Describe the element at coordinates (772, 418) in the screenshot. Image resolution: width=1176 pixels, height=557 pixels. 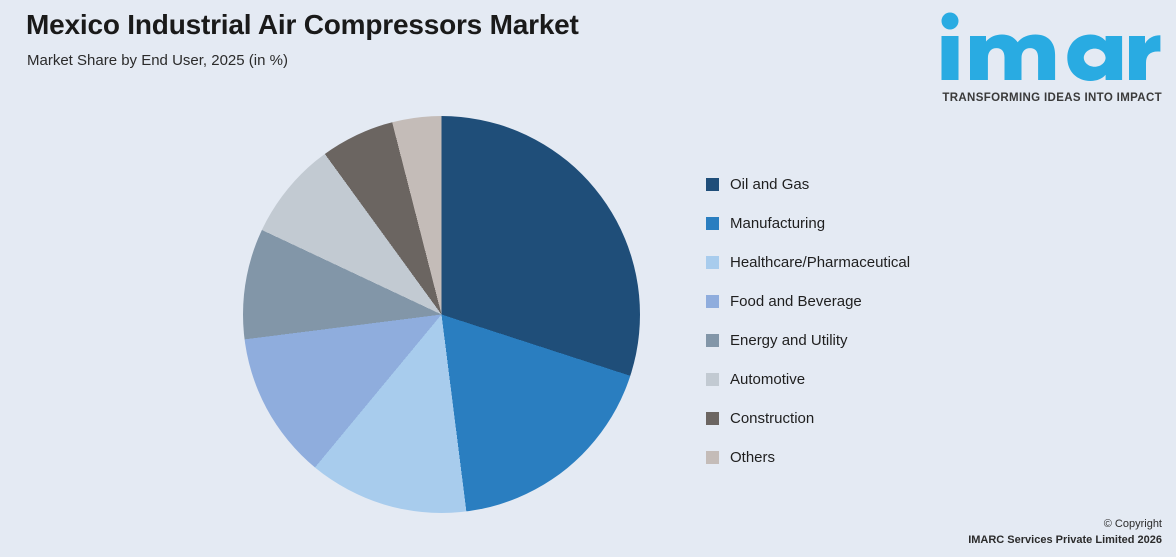
I see `legend-label: Construction` at that location.